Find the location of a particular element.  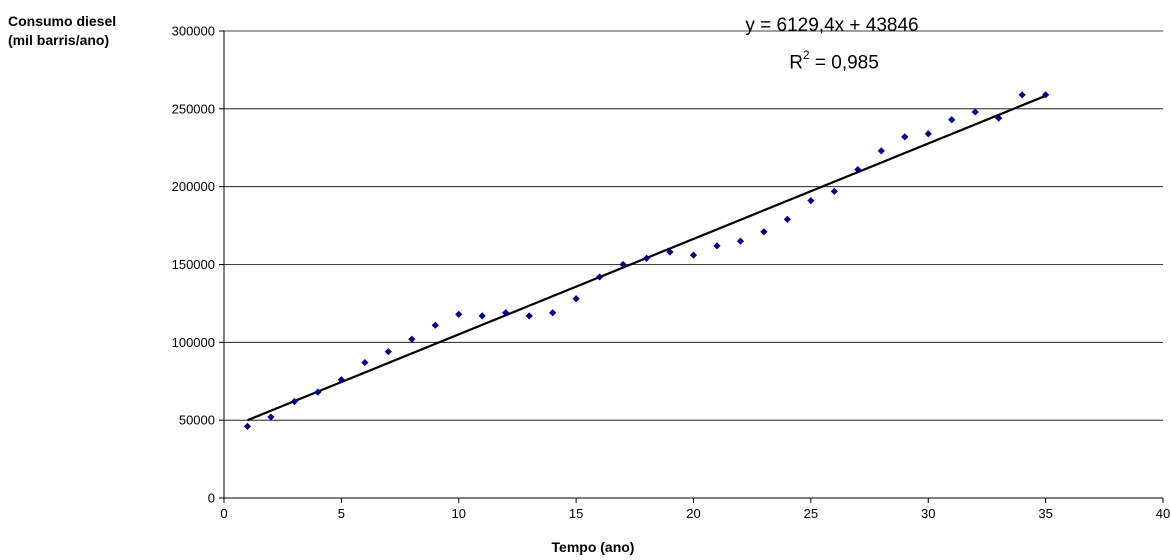

x-tick-label: 10 is located at coordinates (459, 513).